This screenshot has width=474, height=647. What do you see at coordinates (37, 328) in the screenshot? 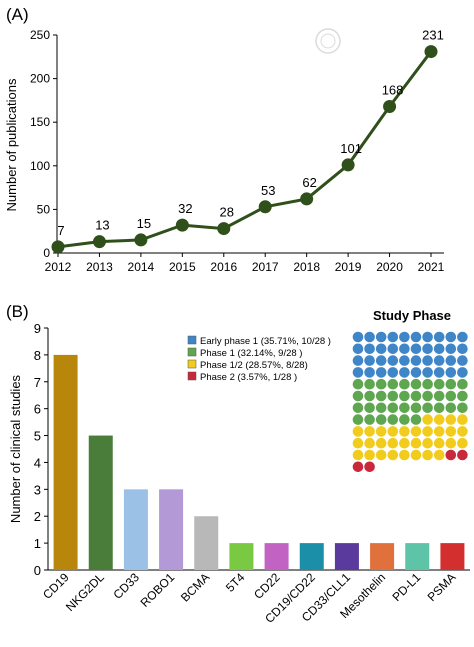
I see `panel-b-y-tick-label: 9` at bounding box center [37, 328].